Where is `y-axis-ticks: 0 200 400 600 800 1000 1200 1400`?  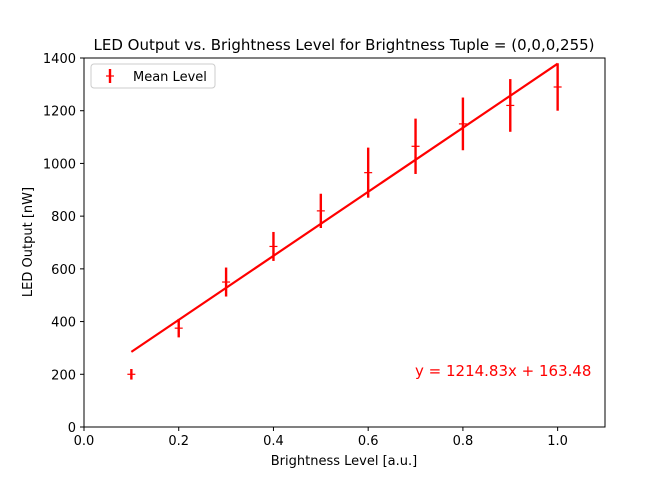
y-axis-ticks: 0 200 400 600 800 1000 1200 1400 is located at coordinates (63, 244).